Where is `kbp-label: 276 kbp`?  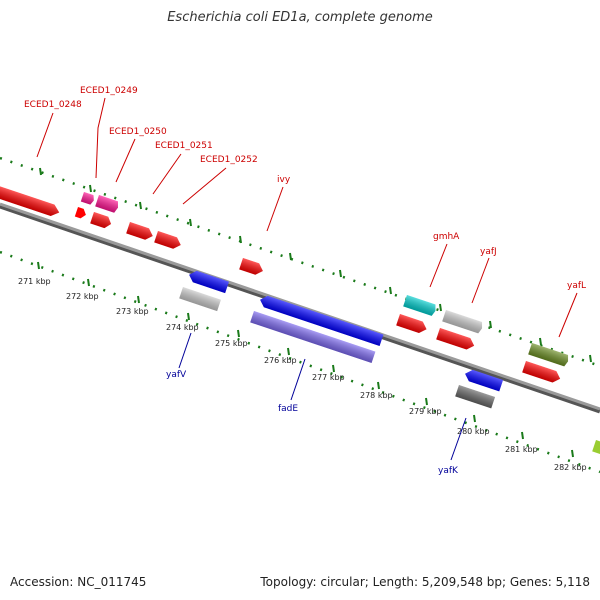
kbp-label: 276 kbp is located at coordinates (280, 360).